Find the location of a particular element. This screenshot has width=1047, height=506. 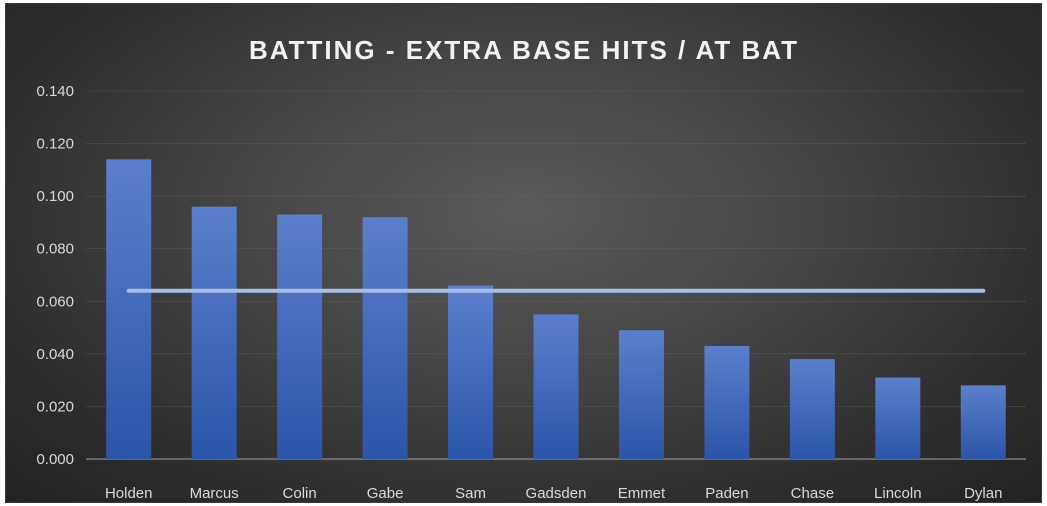

bar-paden is located at coordinates (727, 402).